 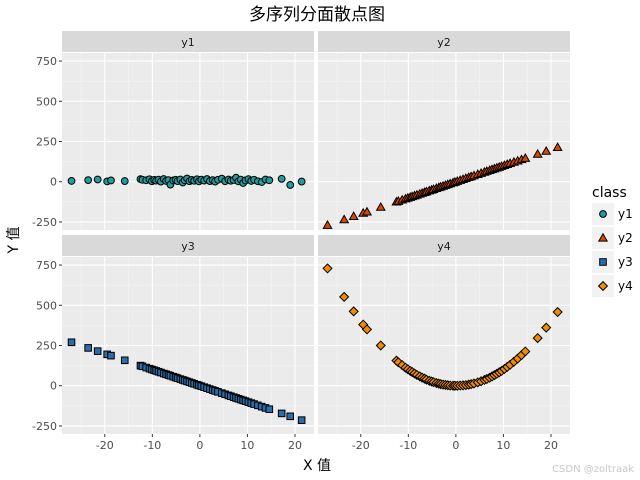 I want to click on legend-key-y2, so click(x=603, y=237).